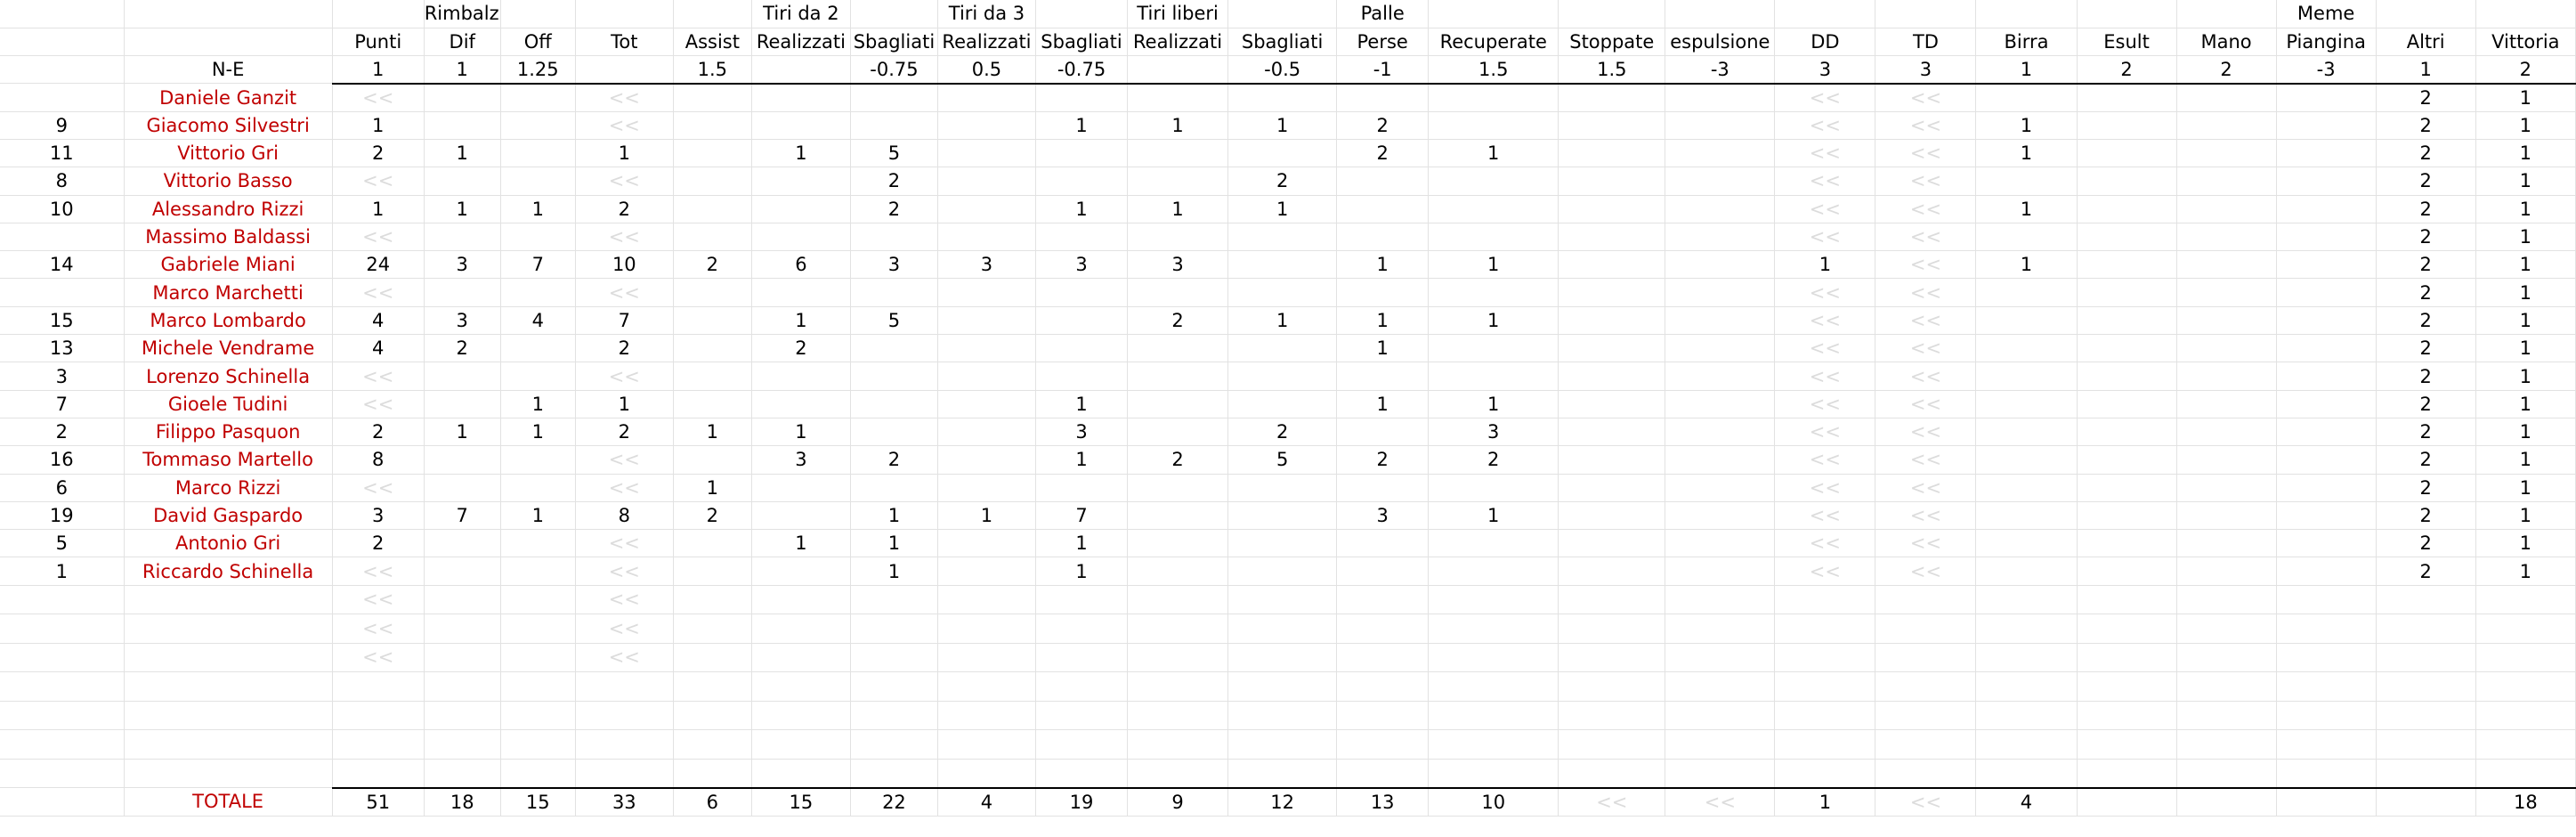  What do you see at coordinates (1494, 433) in the screenshot?
I see `stat-cell: 3` at bounding box center [1494, 433].